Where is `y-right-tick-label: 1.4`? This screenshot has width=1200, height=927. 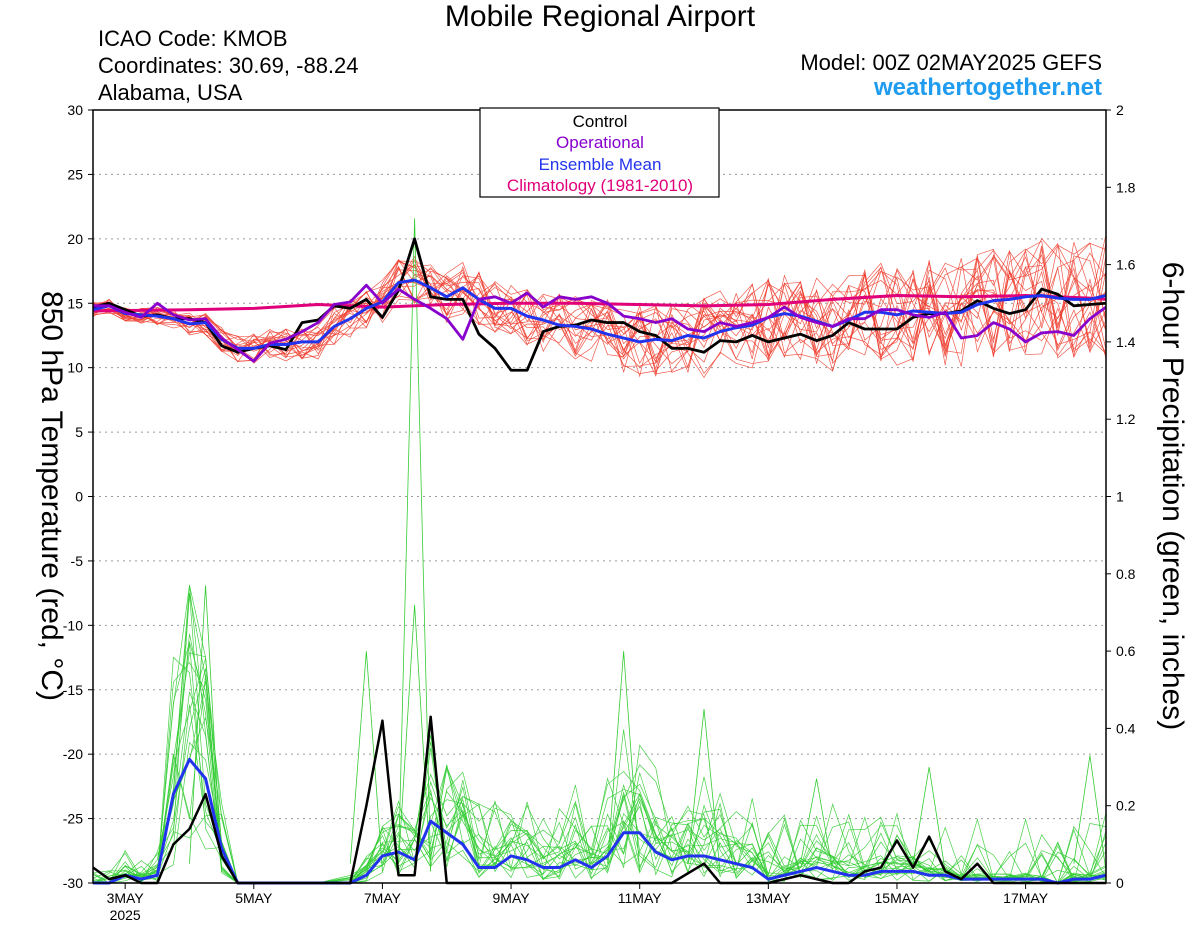
y-right-tick-label: 1.4 is located at coordinates (1126, 342).